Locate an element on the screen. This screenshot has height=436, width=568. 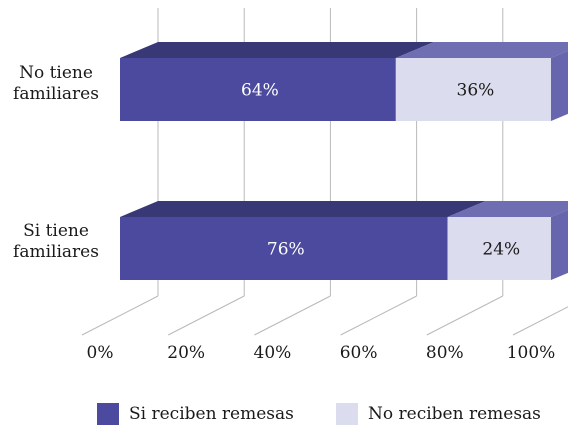
legend: Si reciben remesas No reciben remesas is located at coordinates (319, 414).